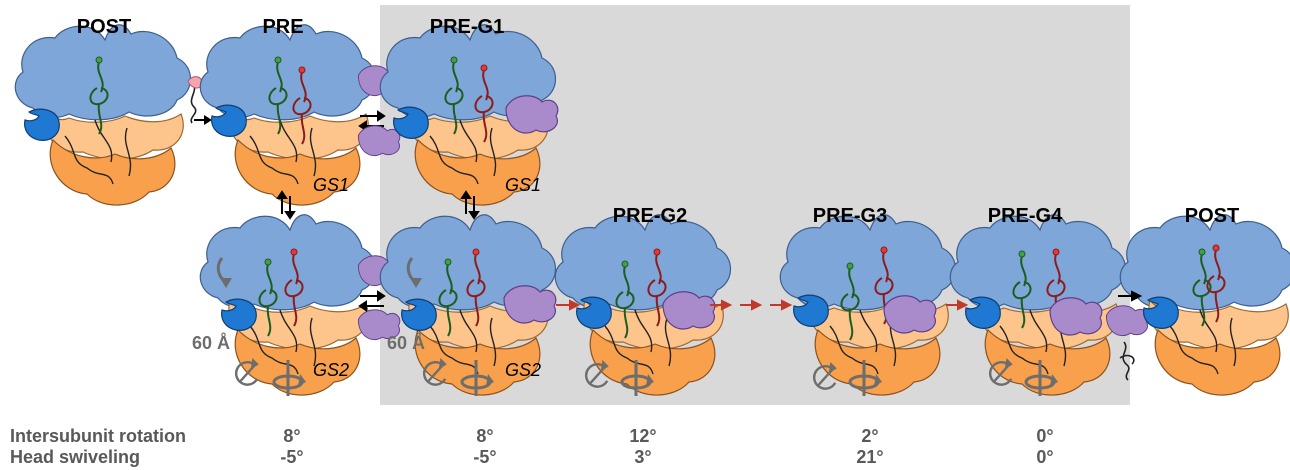  Describe the element at coordinates (75, 457) in the screenshot. I see `row-label-head-swiveling: Head swiveling` at that location.